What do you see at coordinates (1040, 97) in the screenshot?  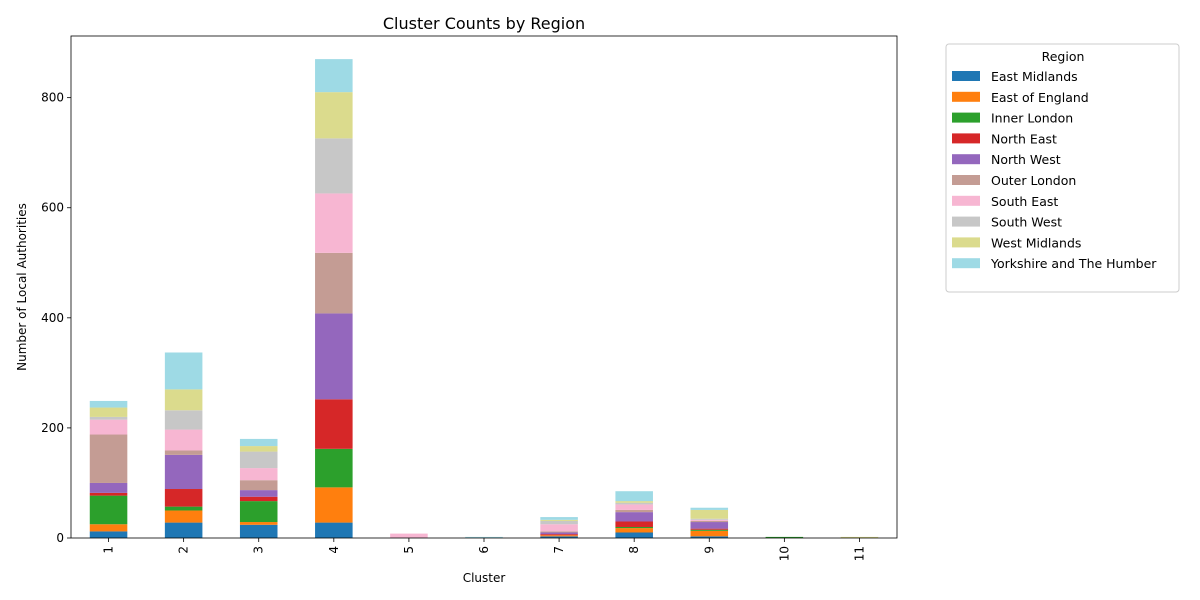 I see `legend-label: East of England` at bounding box center [1040, 97].